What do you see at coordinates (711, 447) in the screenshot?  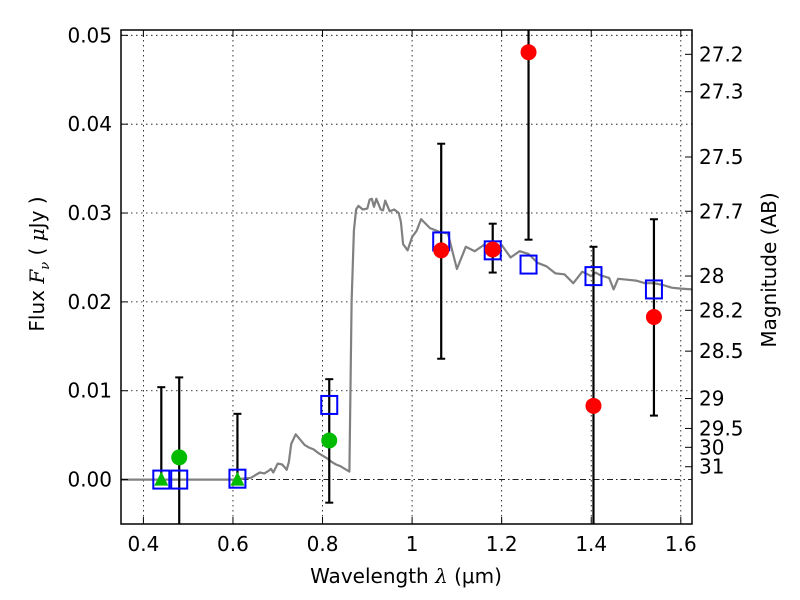 I see `y2-tick-label: 30` at bounding box center [711, 447].